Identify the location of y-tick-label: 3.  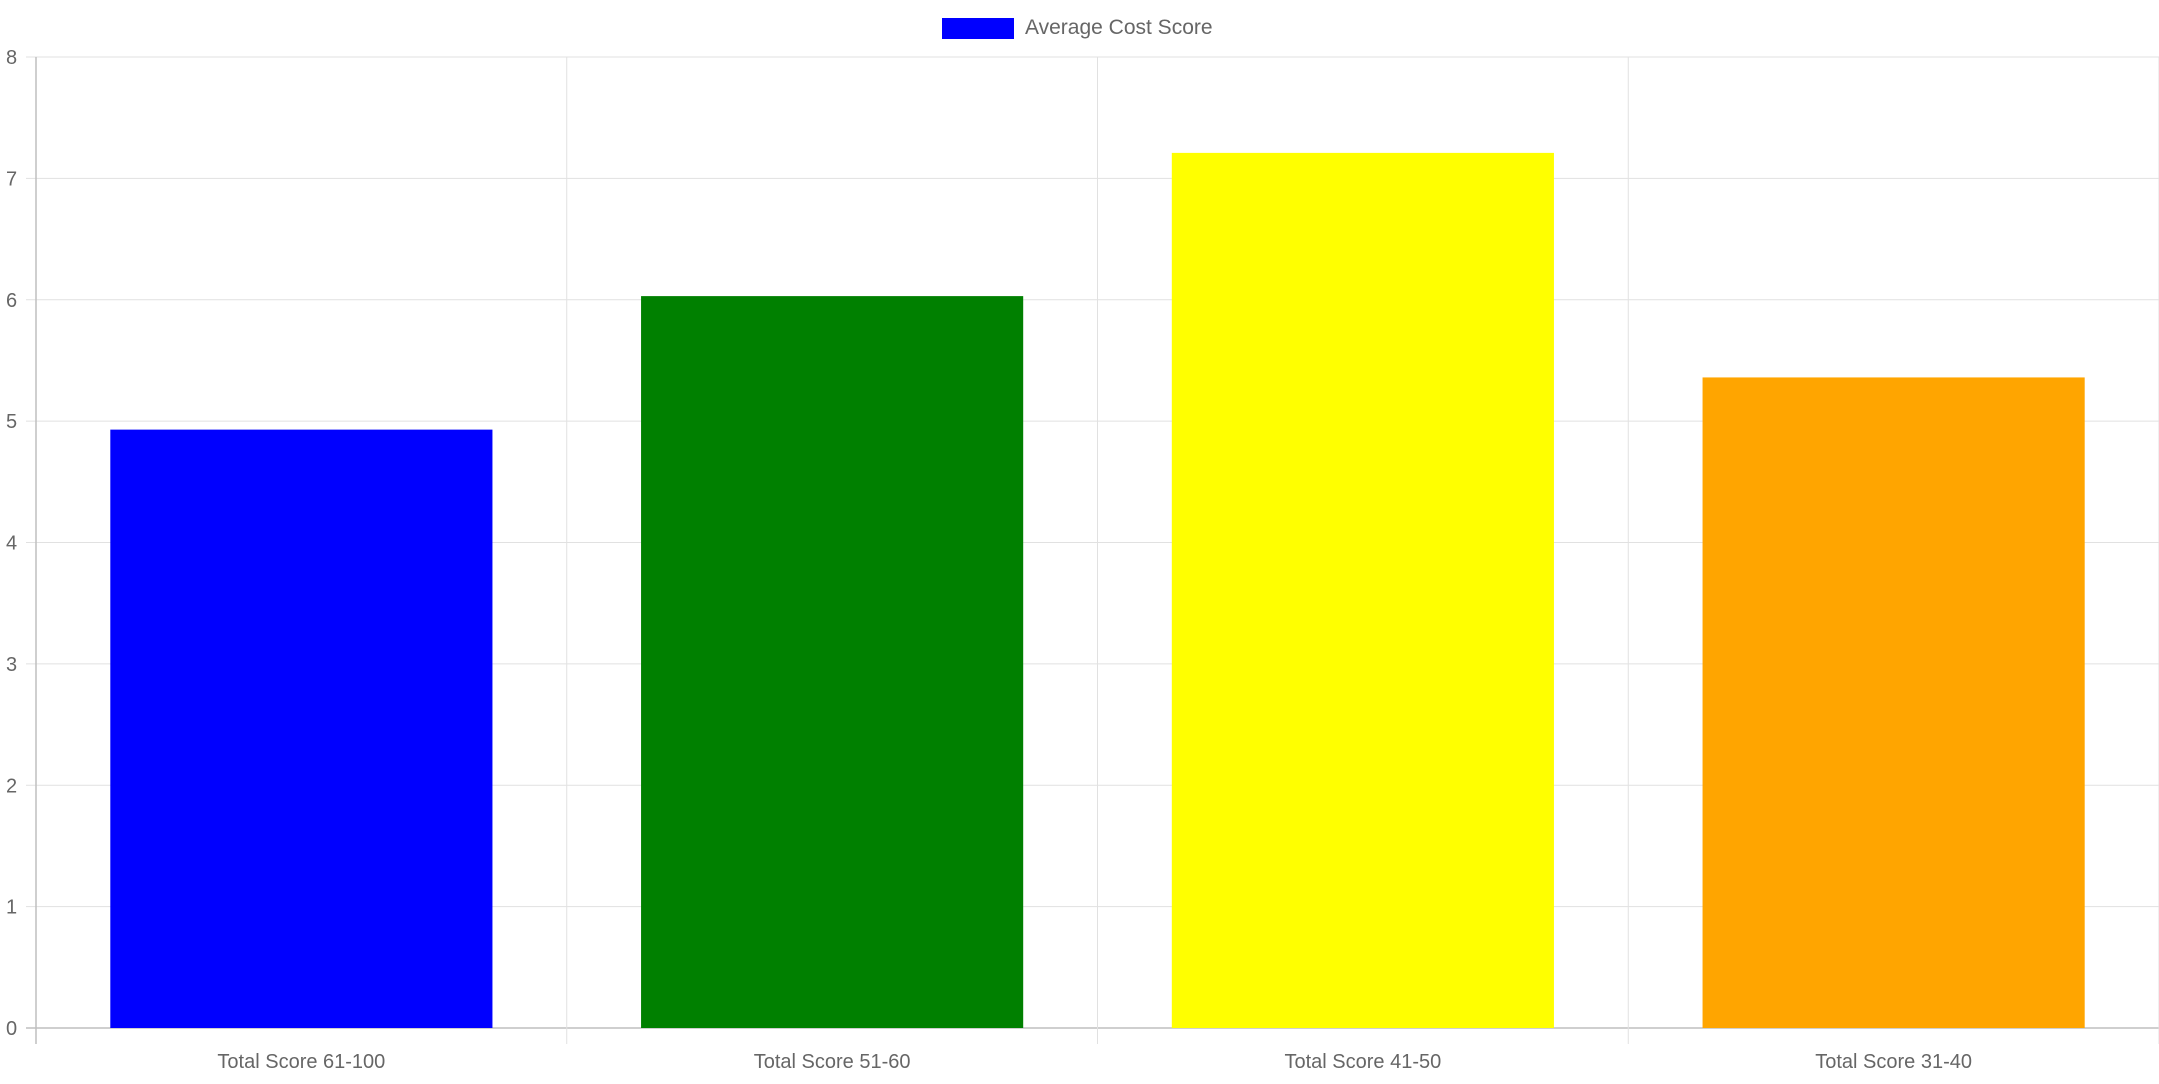
(11, 665).